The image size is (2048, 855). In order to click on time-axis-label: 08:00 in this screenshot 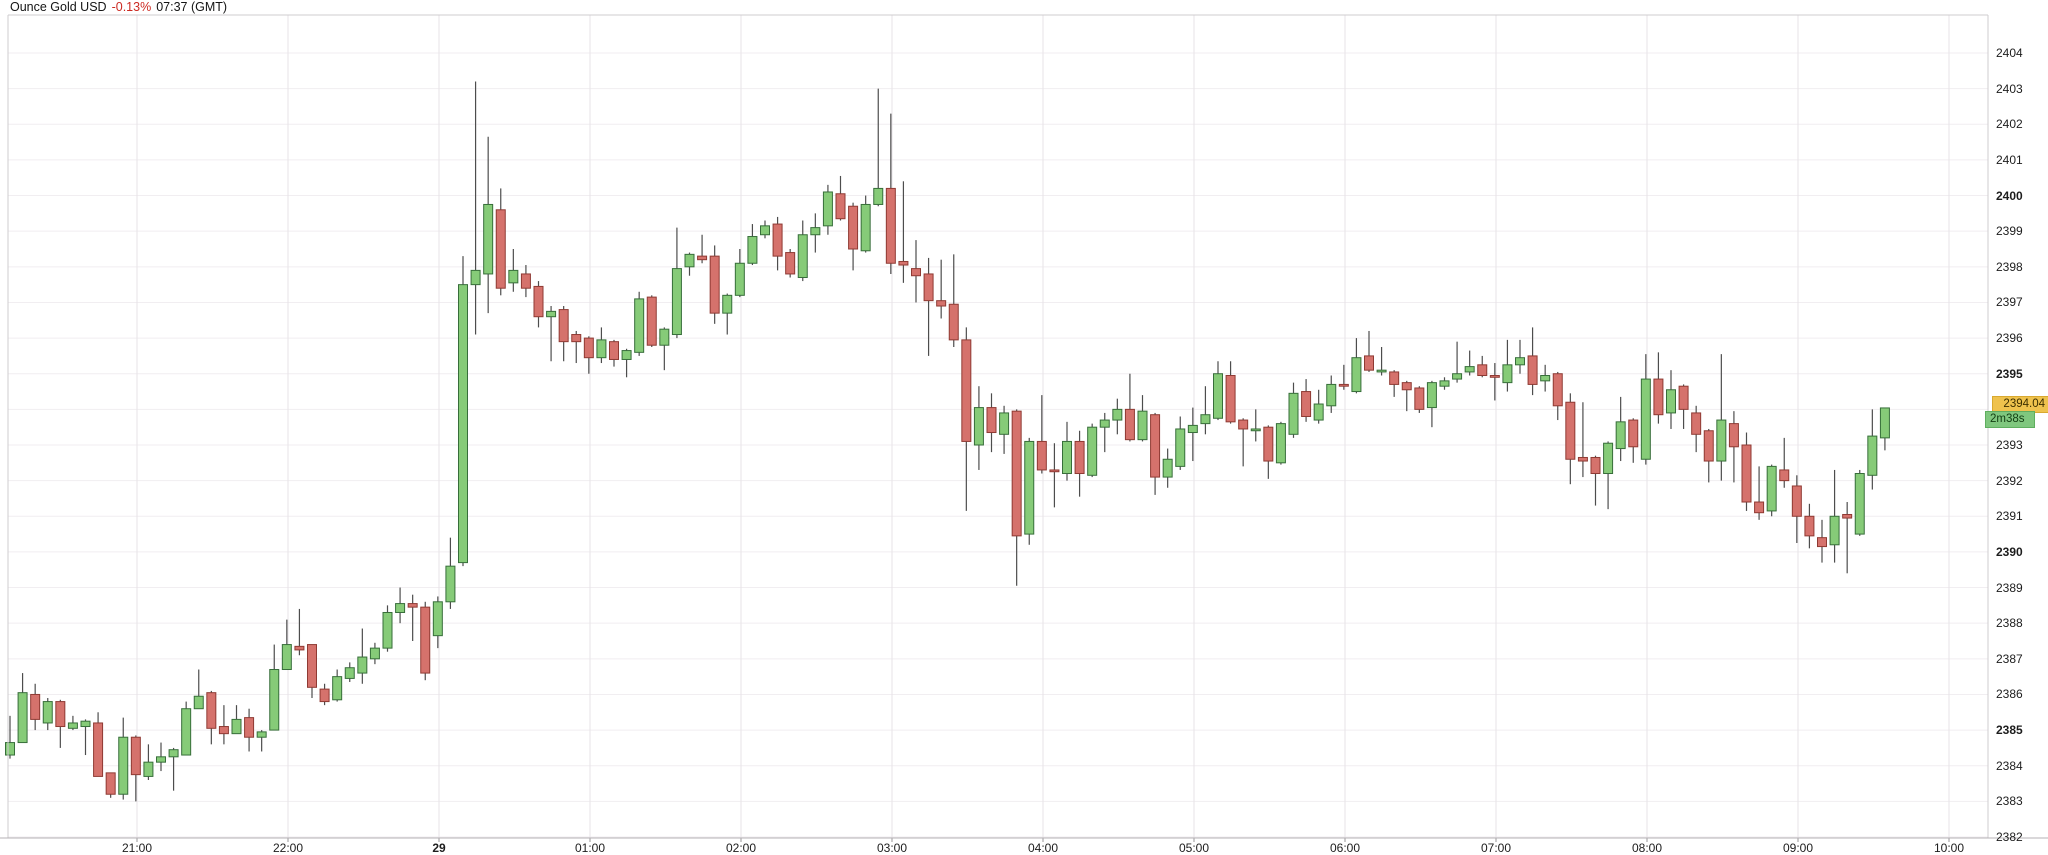, I will do `click(1647, 848)`.